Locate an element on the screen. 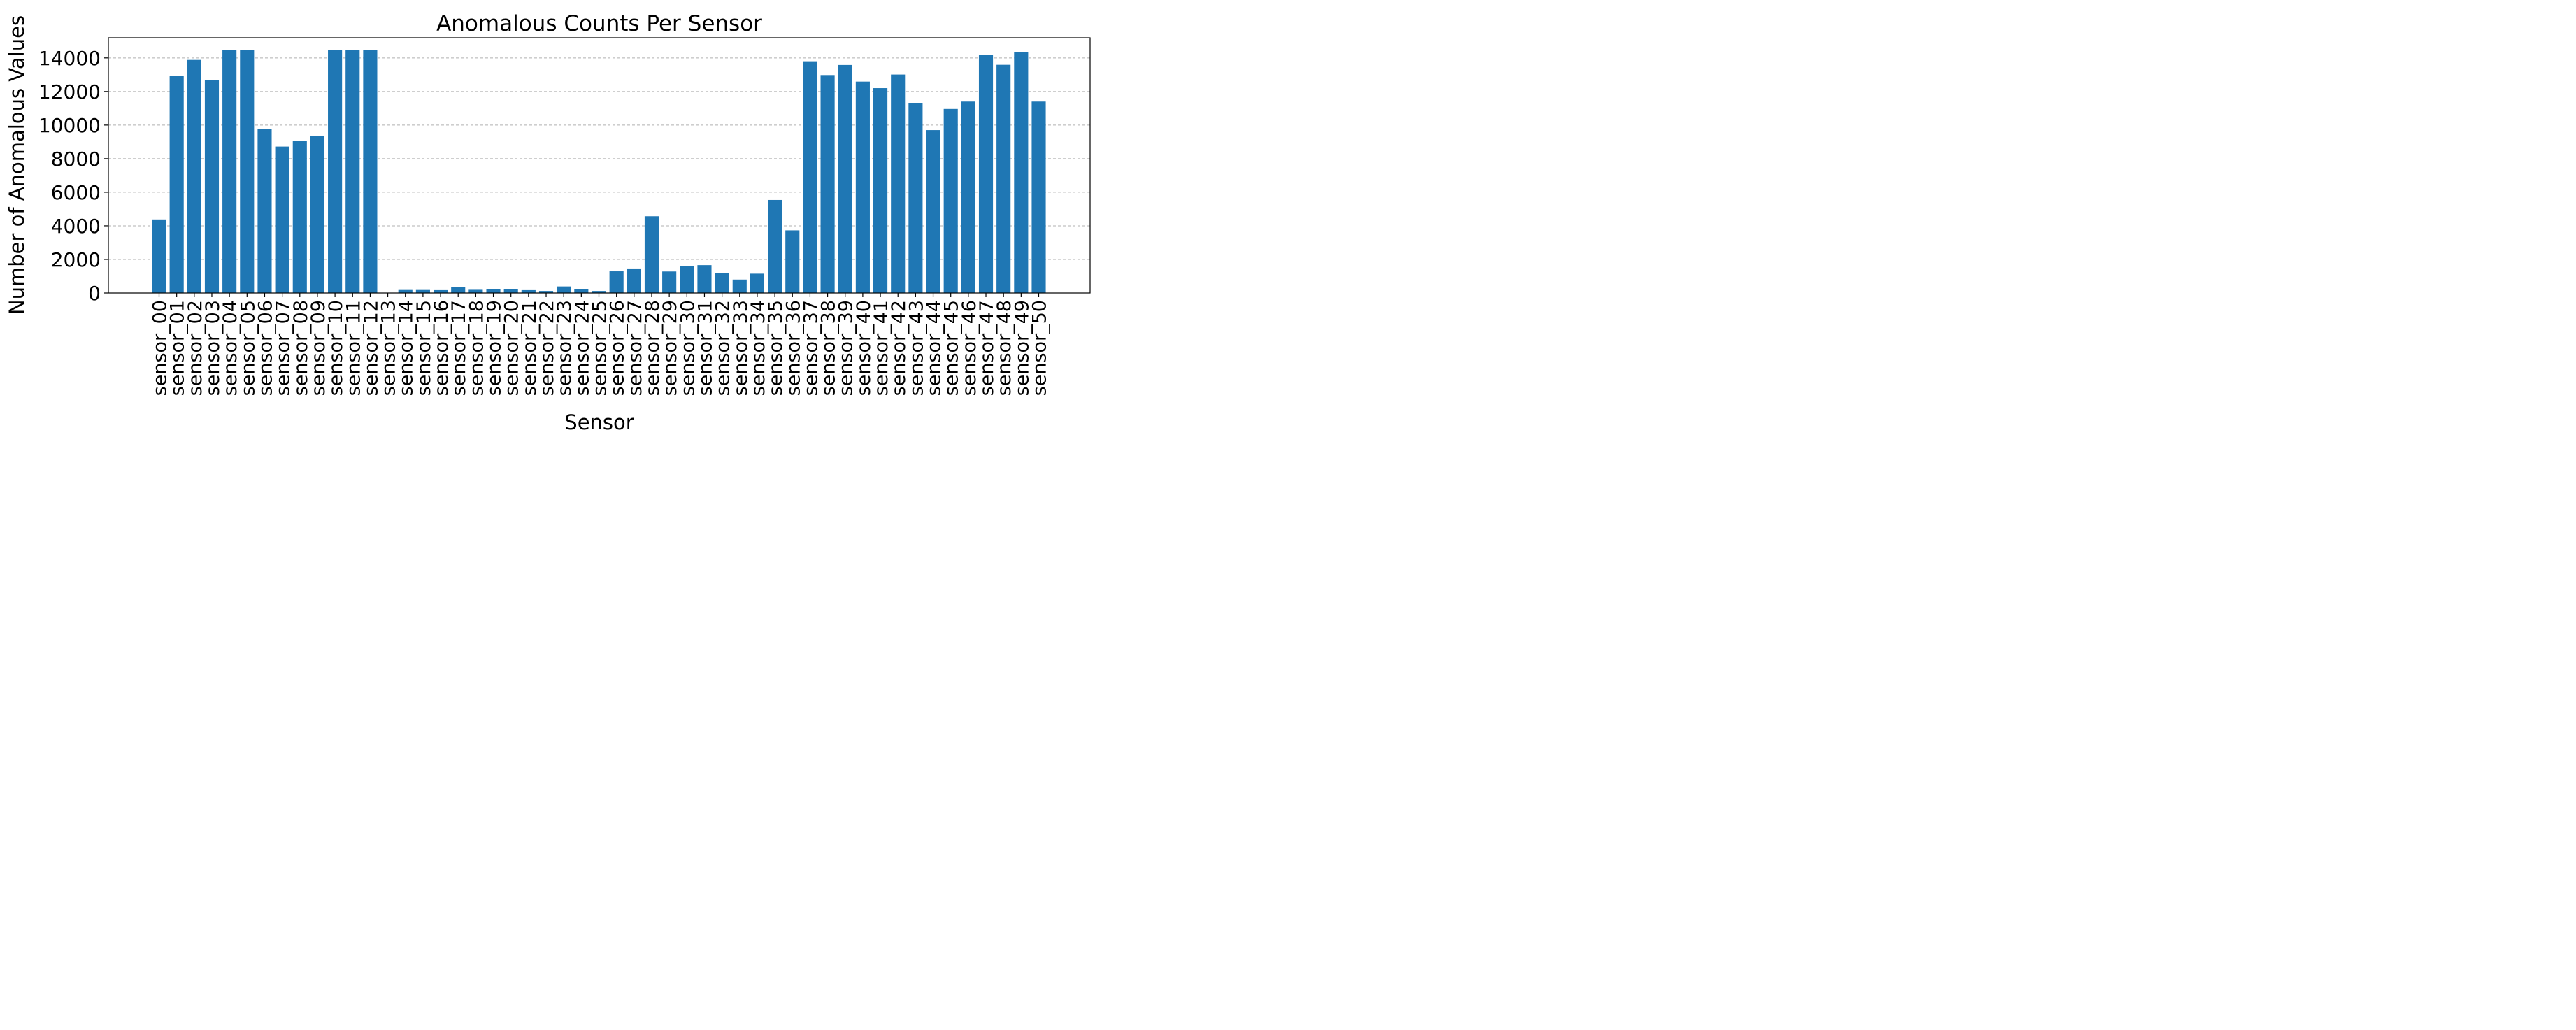  x-tick-label: sensor_26 is located at coordinates (618, 348).